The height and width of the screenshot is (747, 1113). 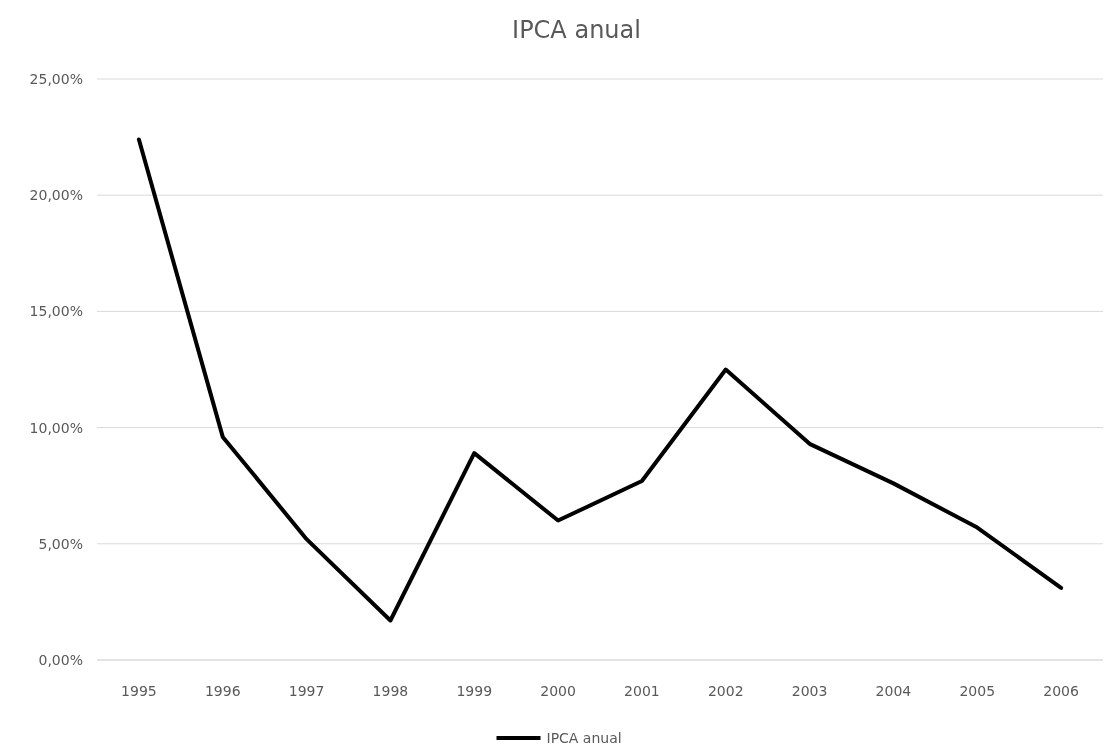 I want to click on x-tick-label: 1997, so click(x=306, y=691).